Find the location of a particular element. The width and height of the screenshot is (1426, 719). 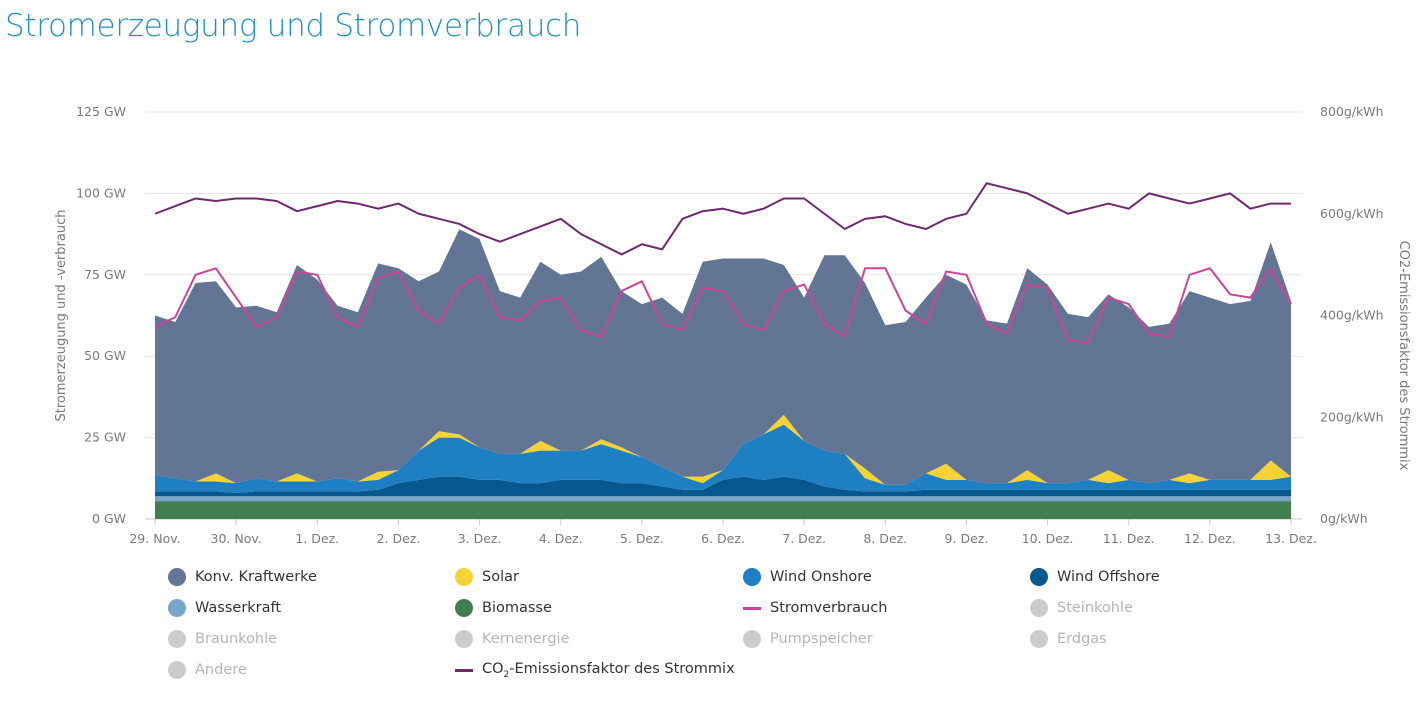

line-stromverbrauch is located at coordinates (723, 306).